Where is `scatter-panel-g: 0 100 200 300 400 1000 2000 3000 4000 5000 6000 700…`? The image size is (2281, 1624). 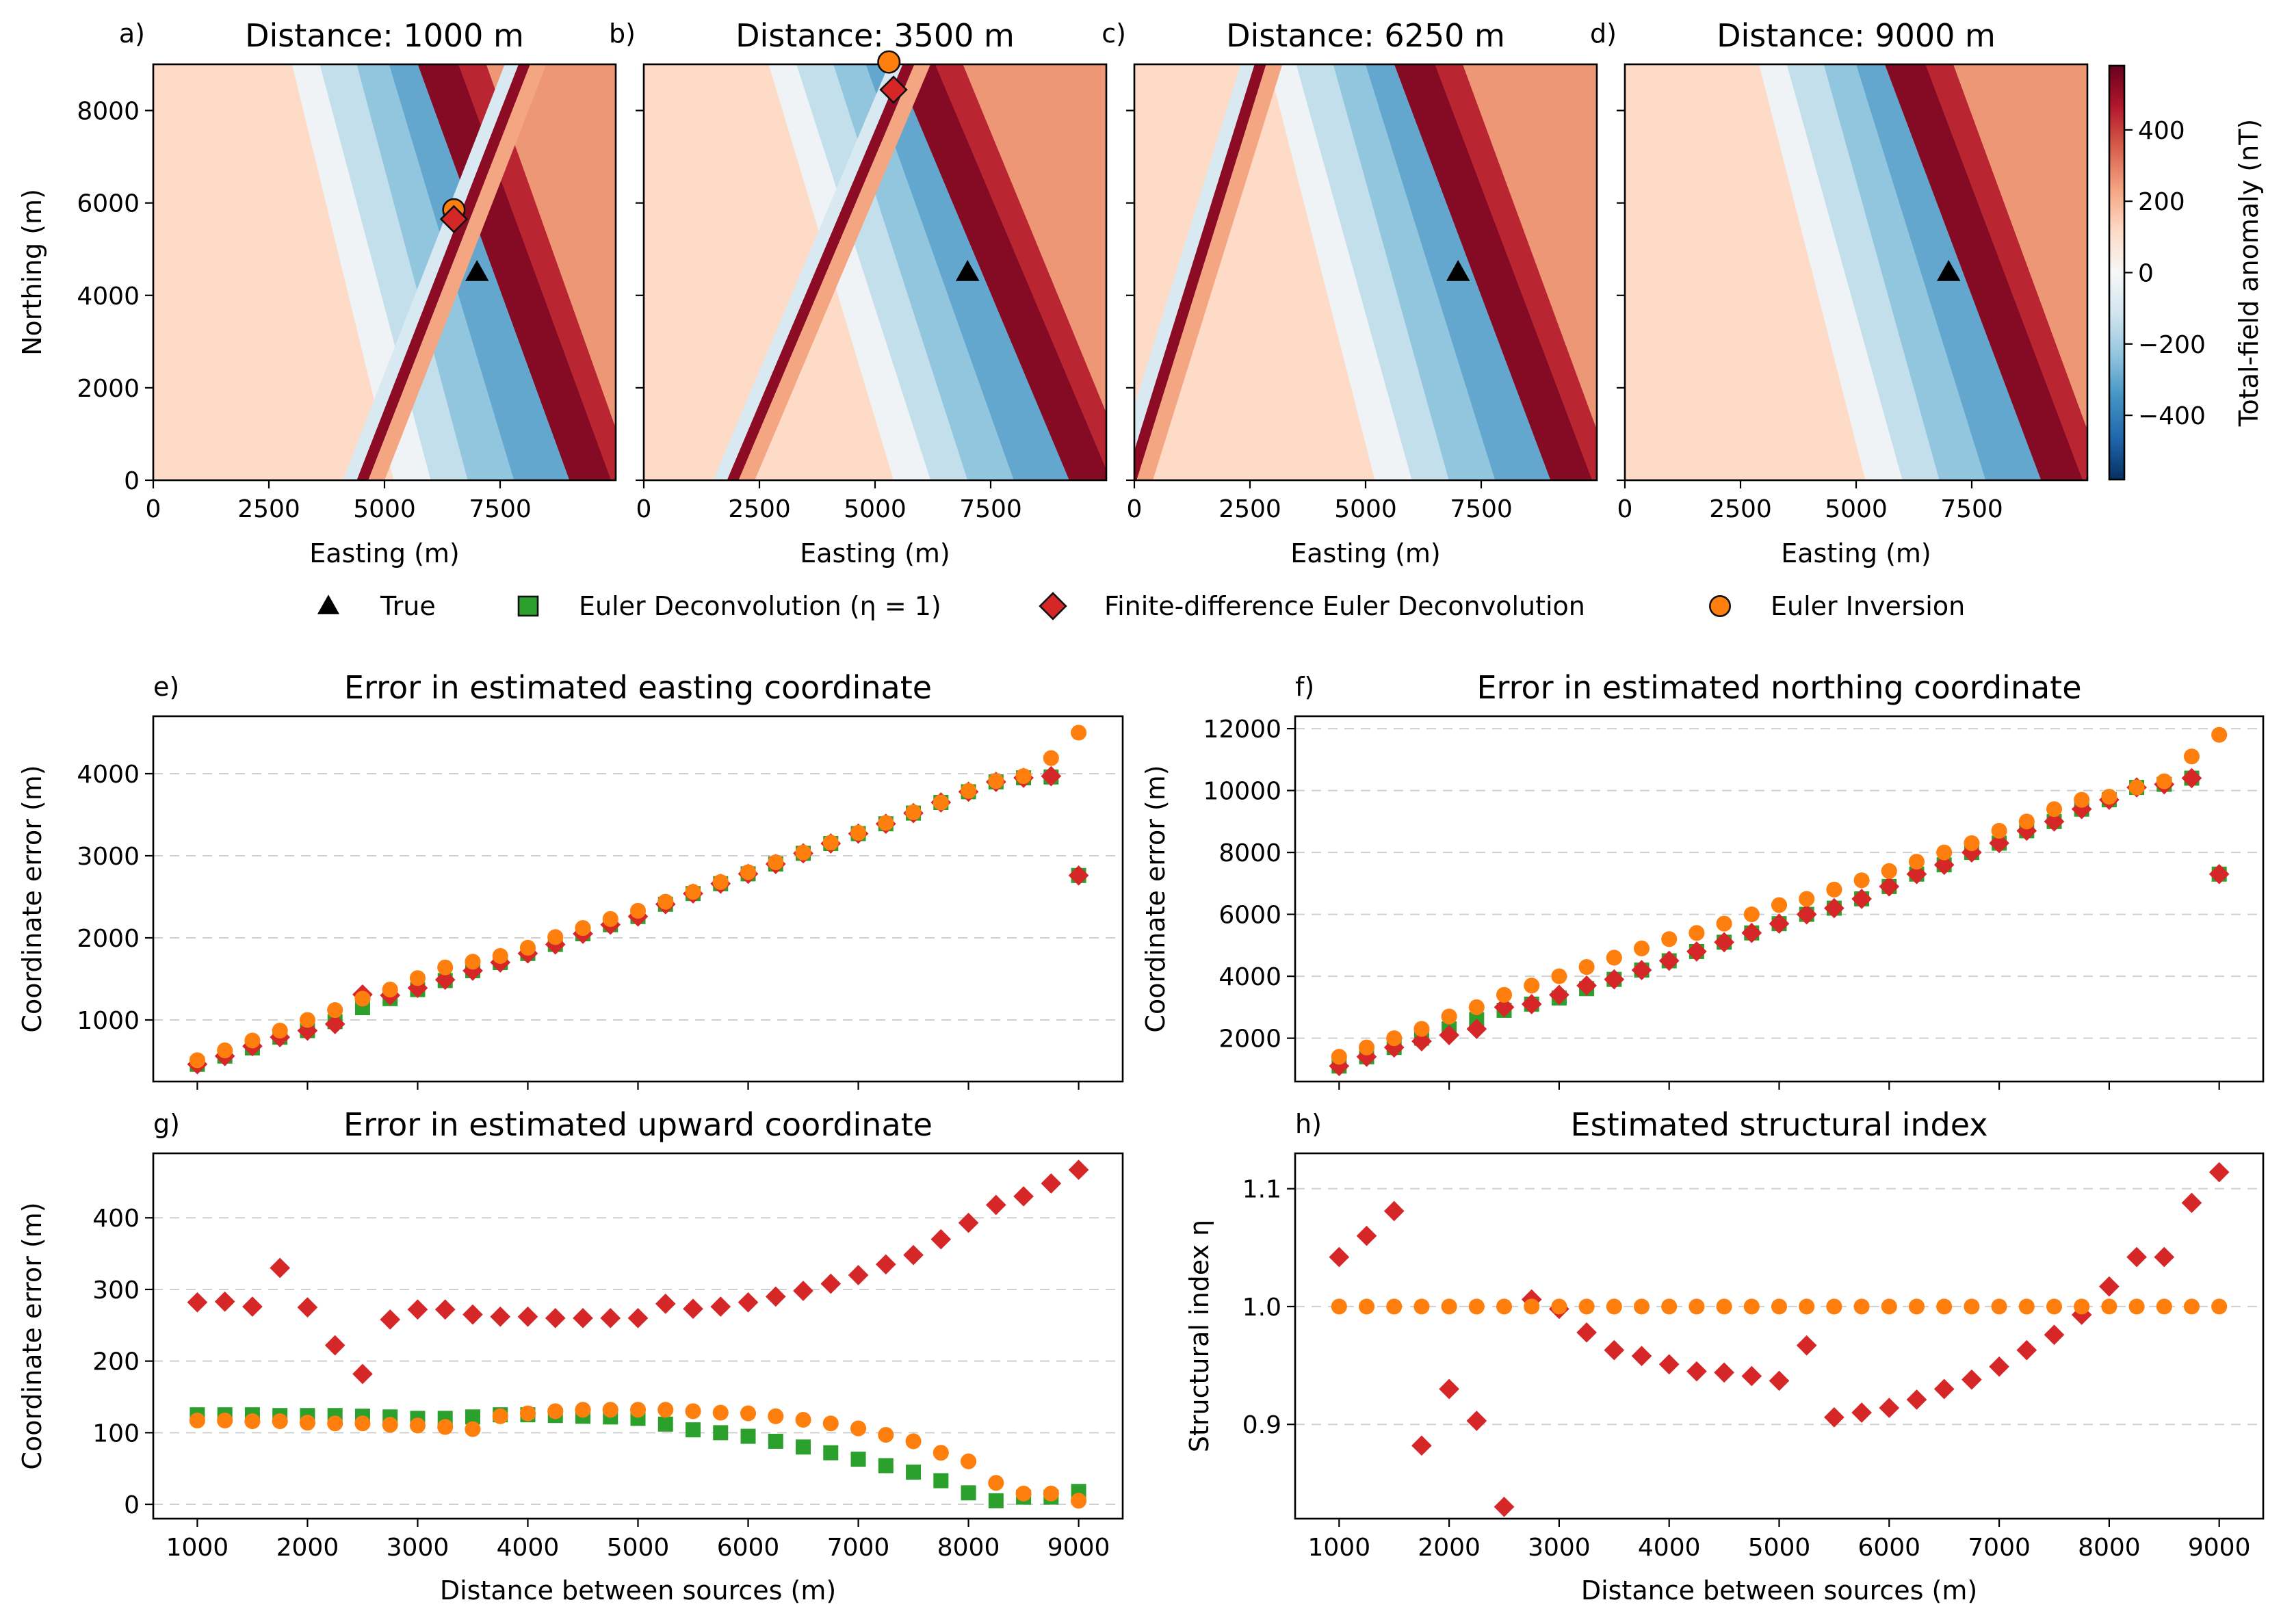
scatter-panel-g: 0 100 200 300 400 1000 2000 3000 4000 5000 6000 700… is located at coordinates (570, 1356).